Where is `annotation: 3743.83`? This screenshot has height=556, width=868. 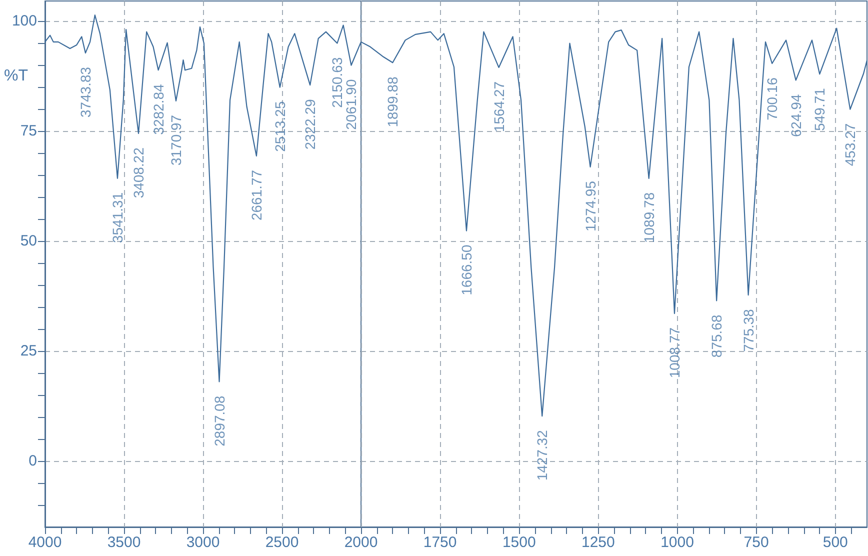 annotation: 3743.83 is located at coordinates (85, 92).